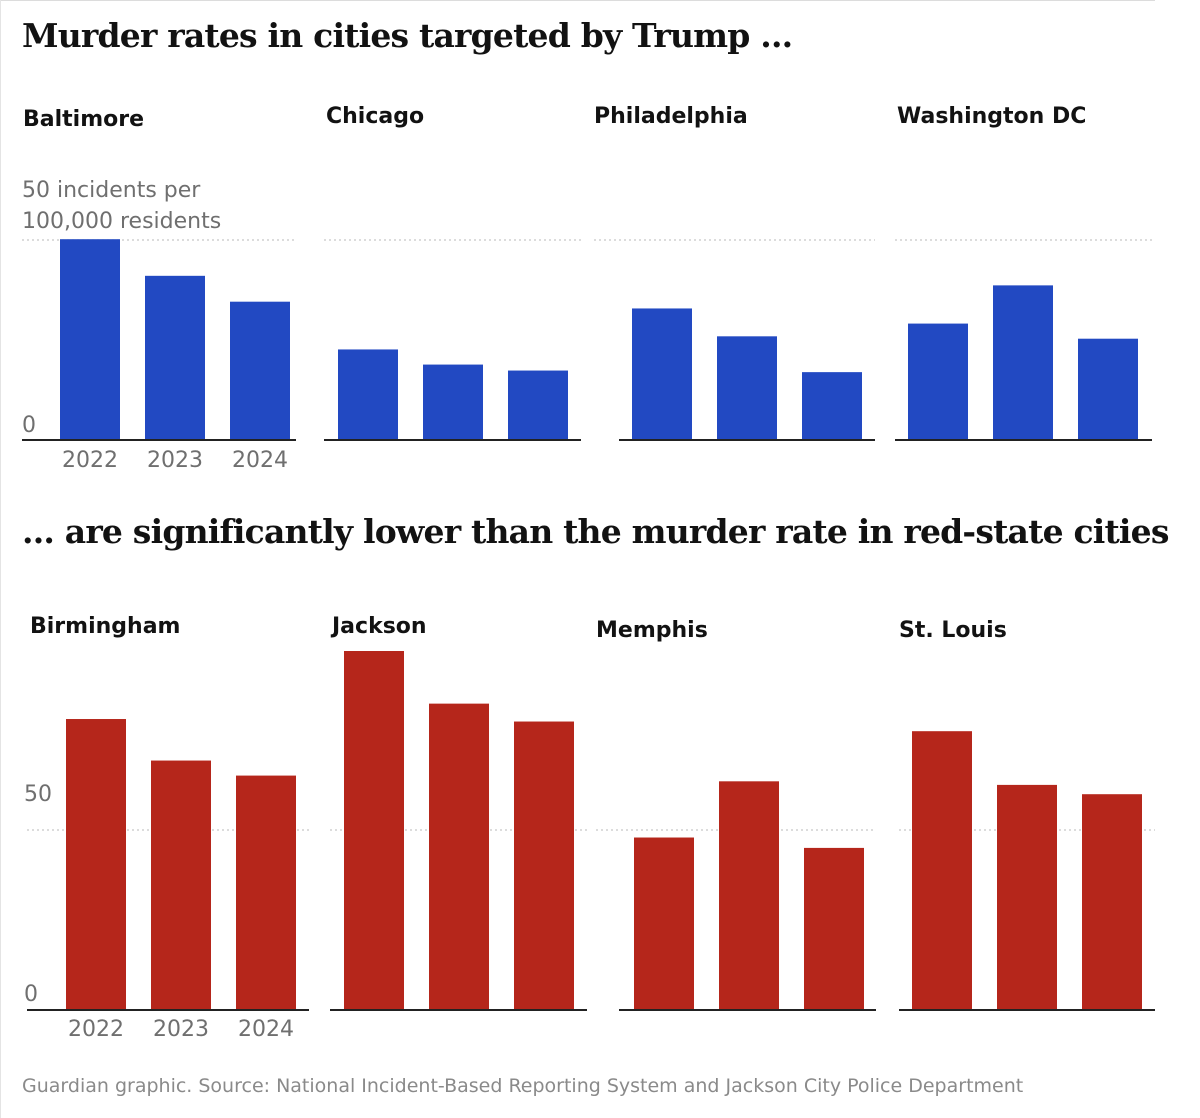  I want to click on bar-philadelphia-2023, so click(747, 387).